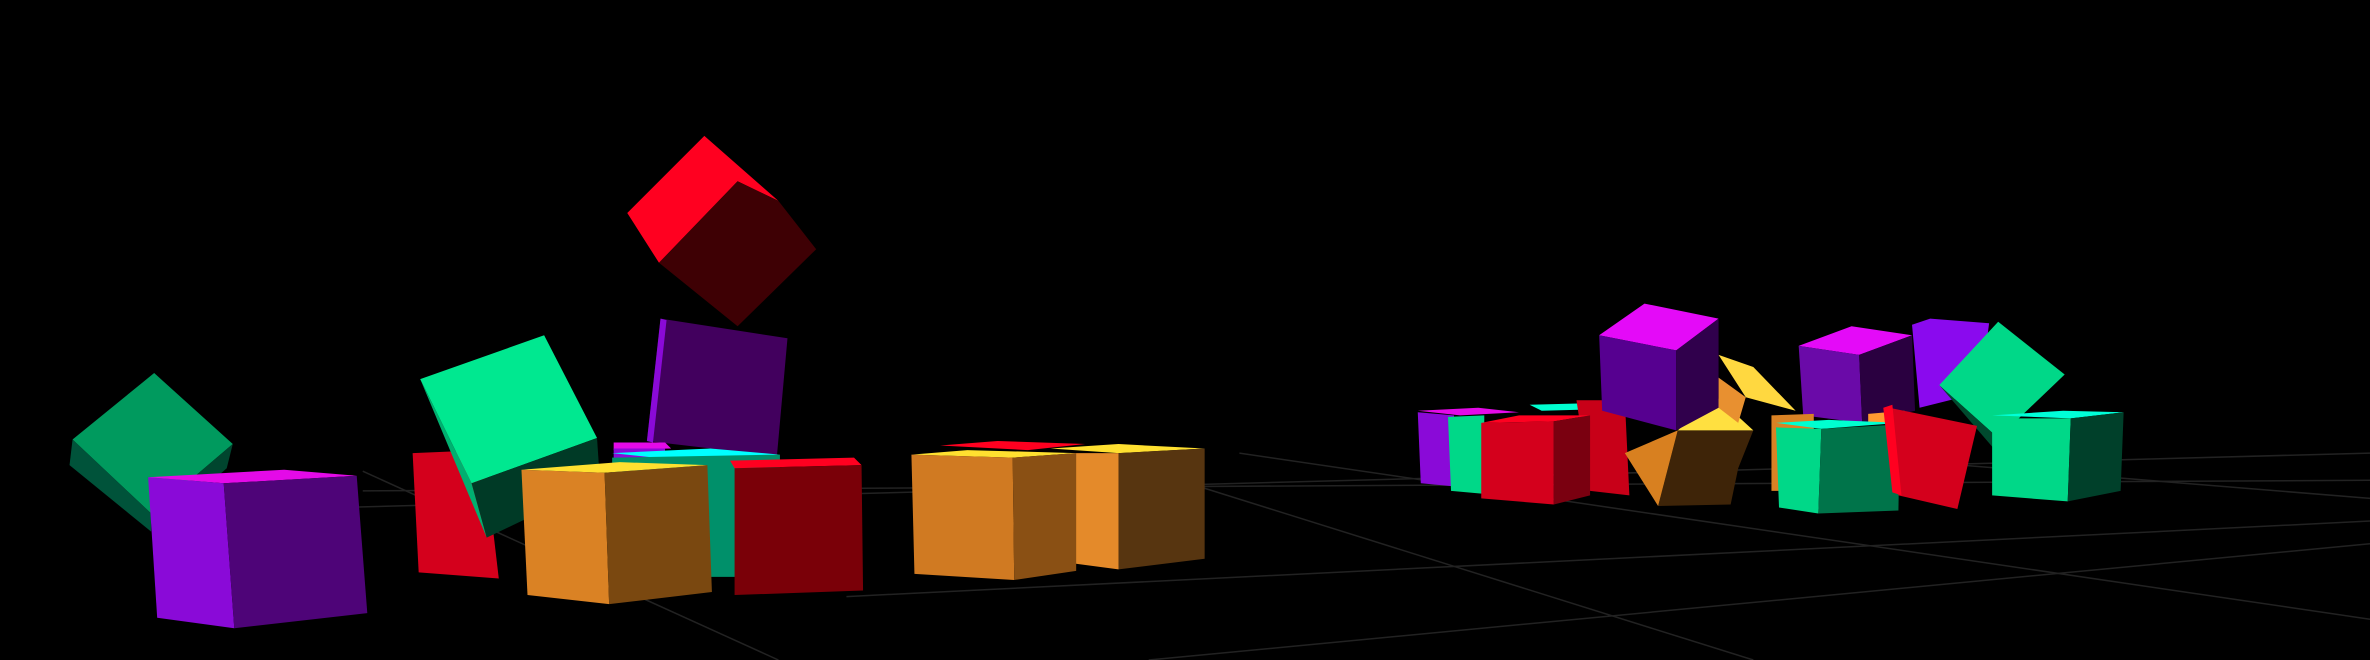 This screenshot has height=660, width=2370. I want to click on cube-red-right, so click(1536, 460).